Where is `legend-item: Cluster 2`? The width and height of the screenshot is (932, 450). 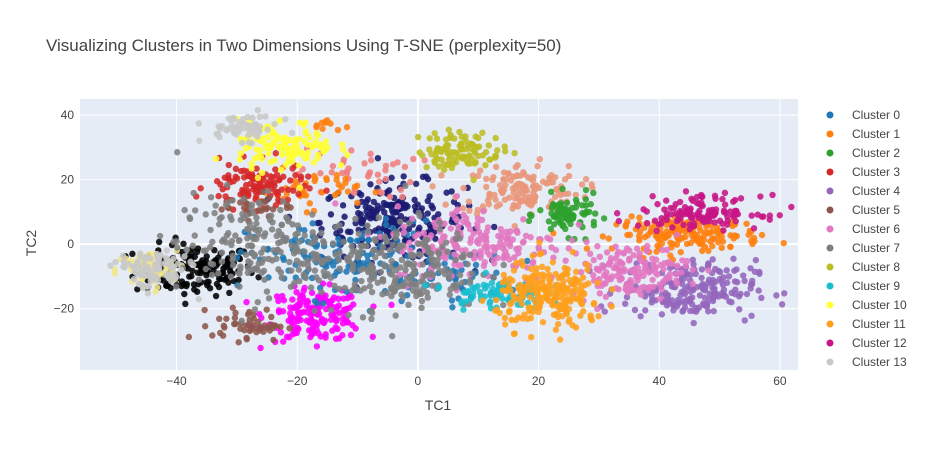
legend-item: Cluster 2 is located at coordinates (863, 153).